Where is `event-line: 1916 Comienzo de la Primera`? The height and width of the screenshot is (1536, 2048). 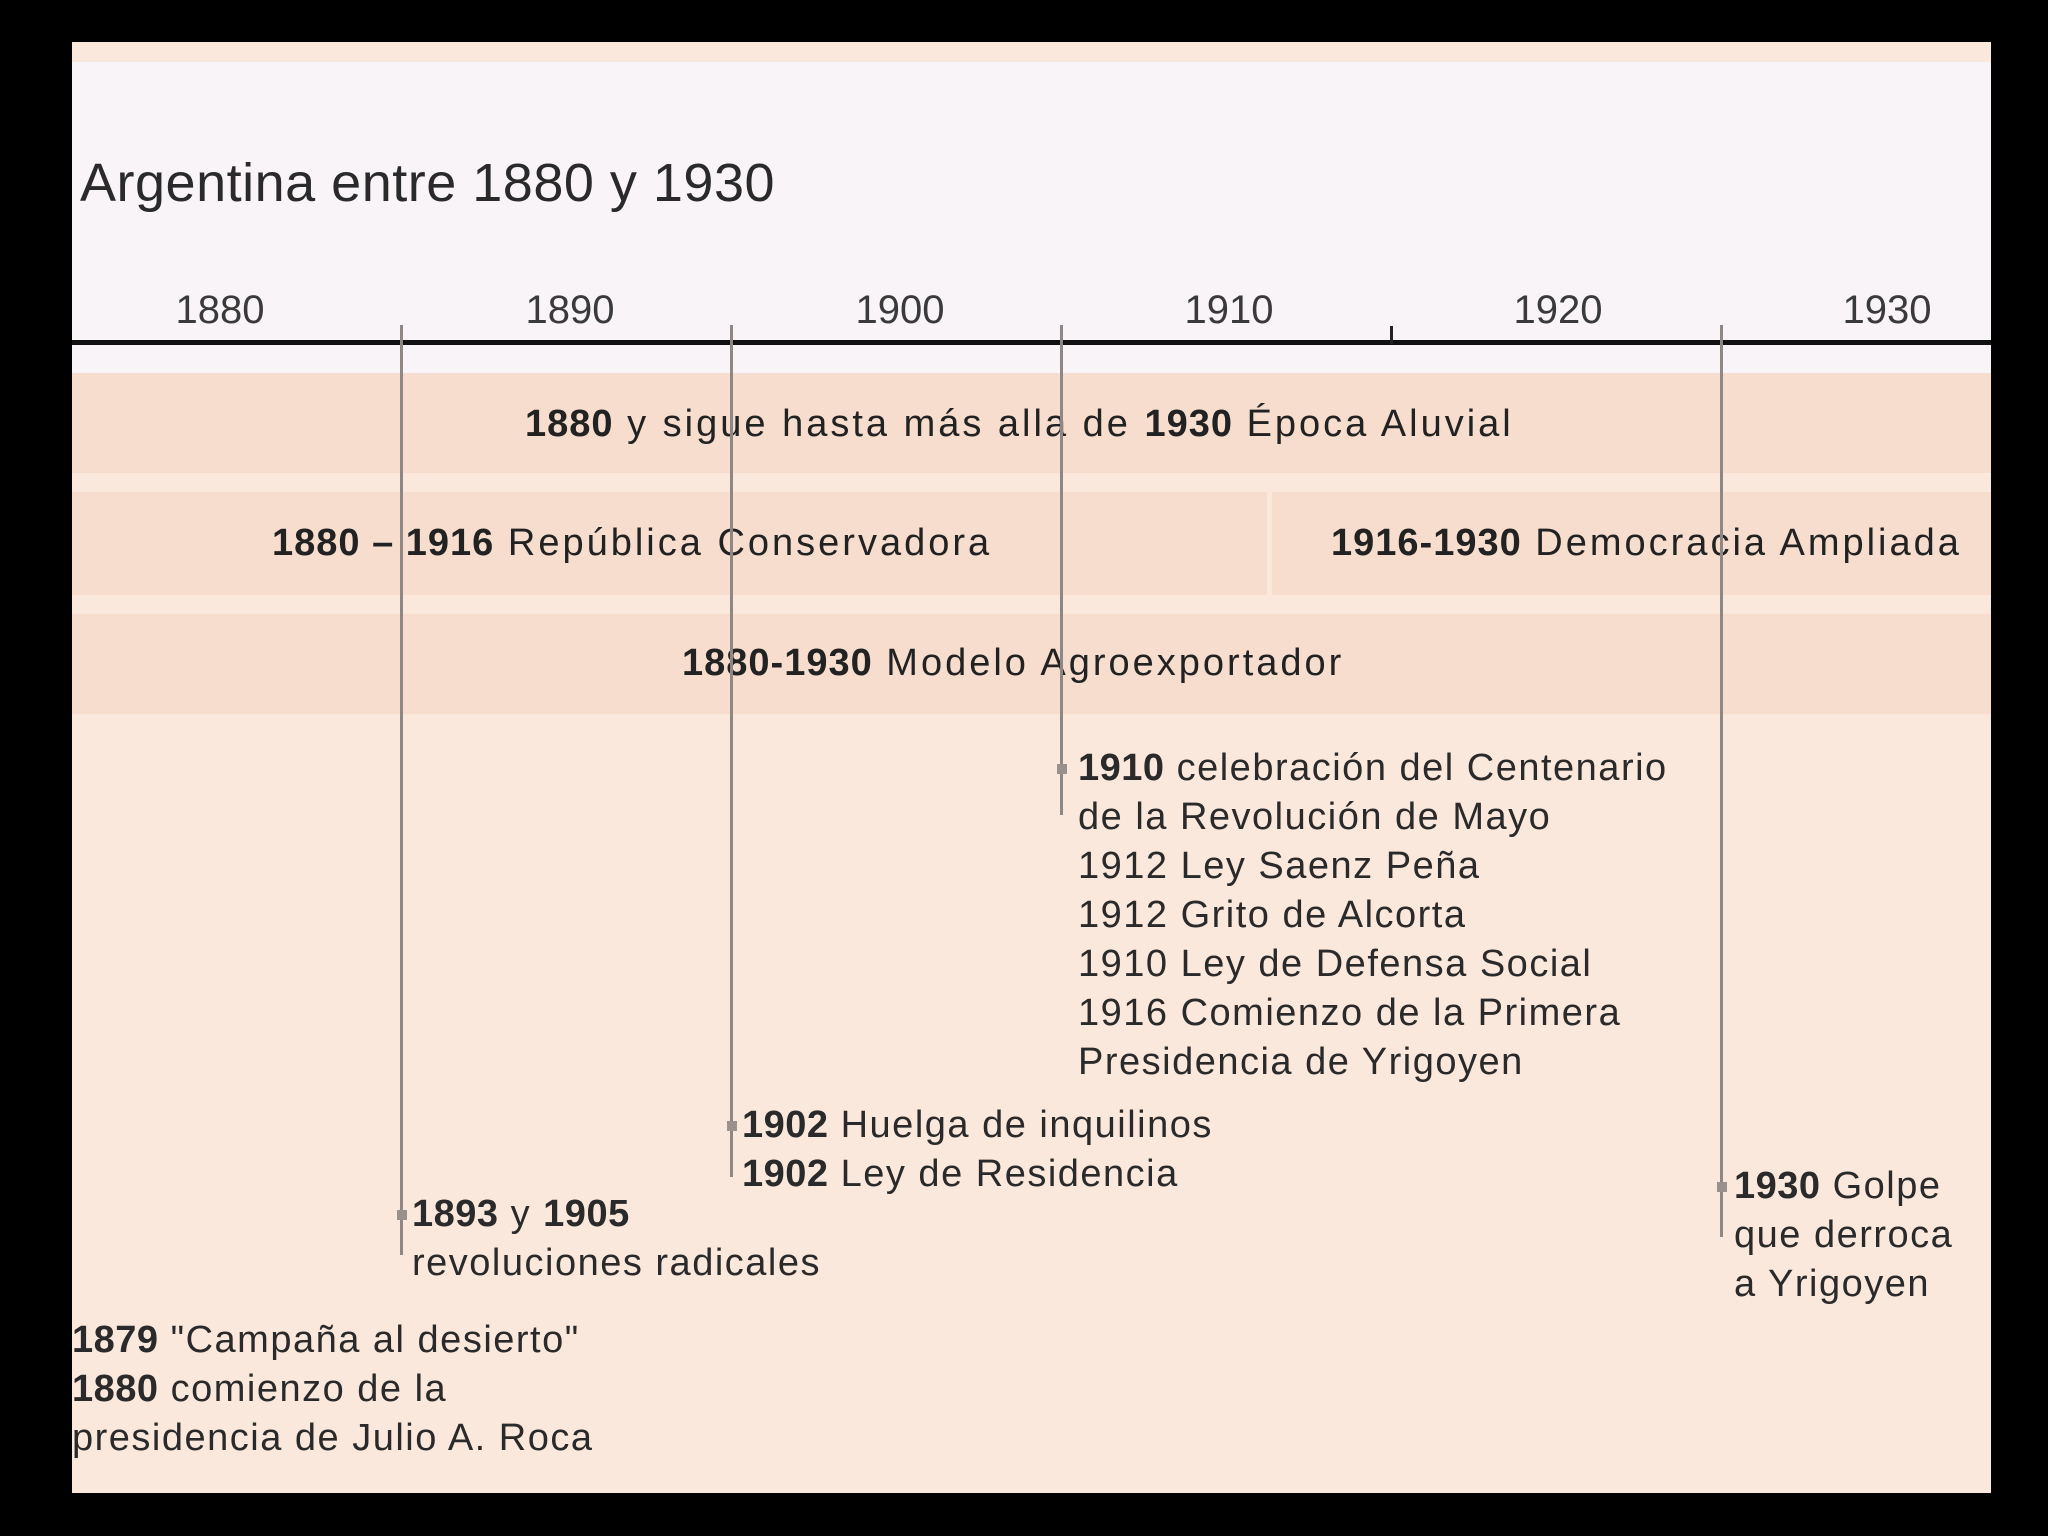
event-line: 1916 Comienzo de la Primera is located at coordinates (1373, 1013).